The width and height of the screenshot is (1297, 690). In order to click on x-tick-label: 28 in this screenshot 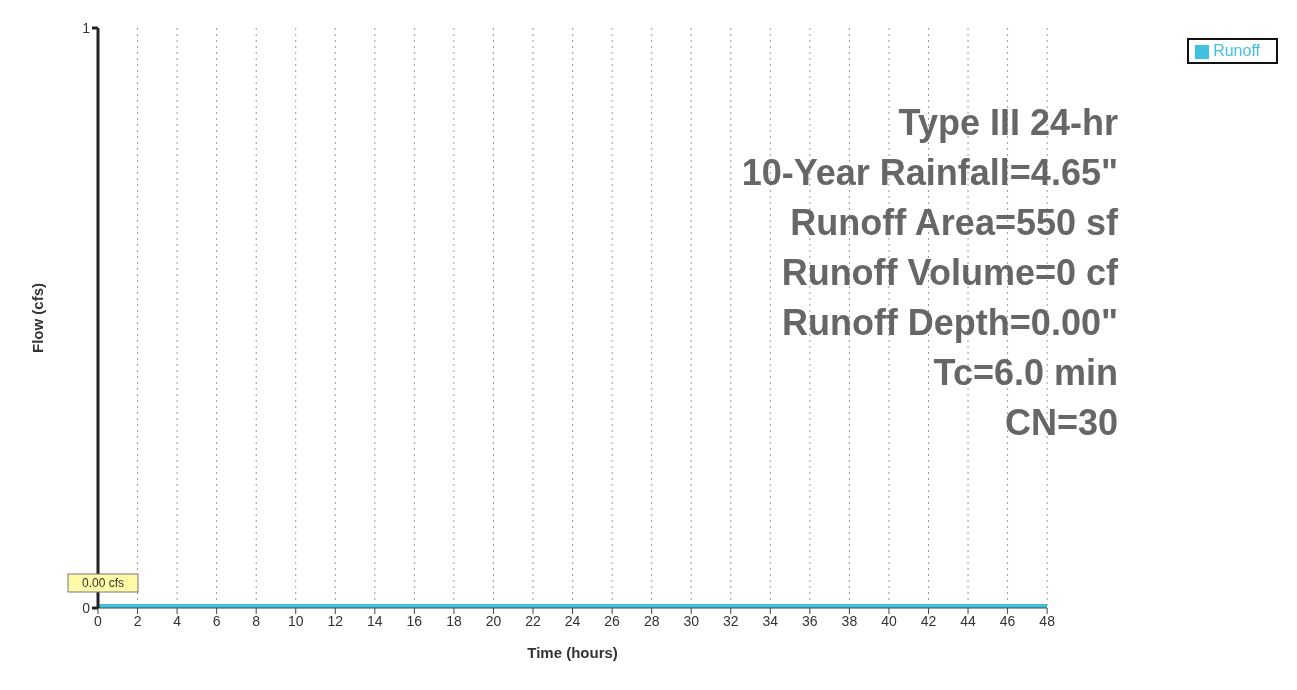, I will do `click(651, 620)`.